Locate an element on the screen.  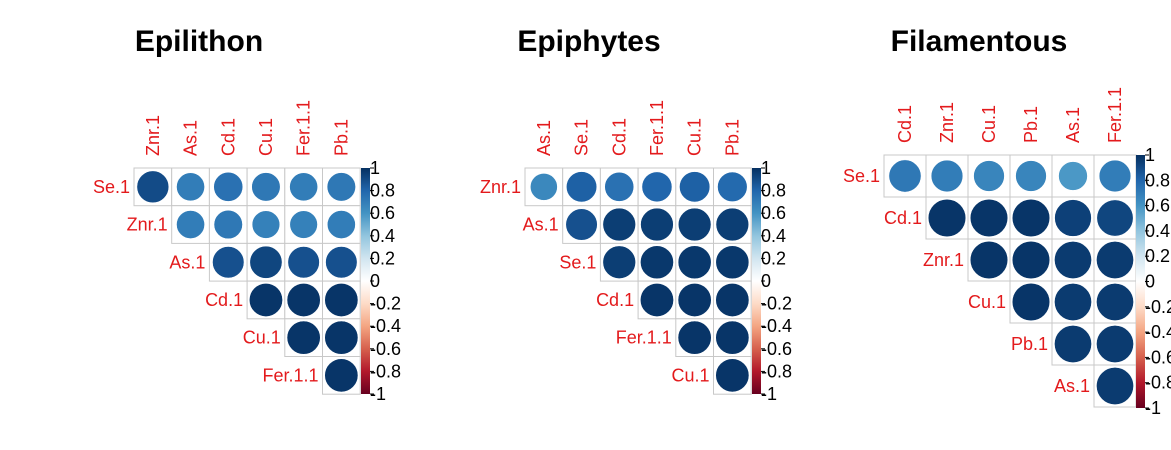
colorbar-tick-label: 1 is located at coordinates (766, 168).